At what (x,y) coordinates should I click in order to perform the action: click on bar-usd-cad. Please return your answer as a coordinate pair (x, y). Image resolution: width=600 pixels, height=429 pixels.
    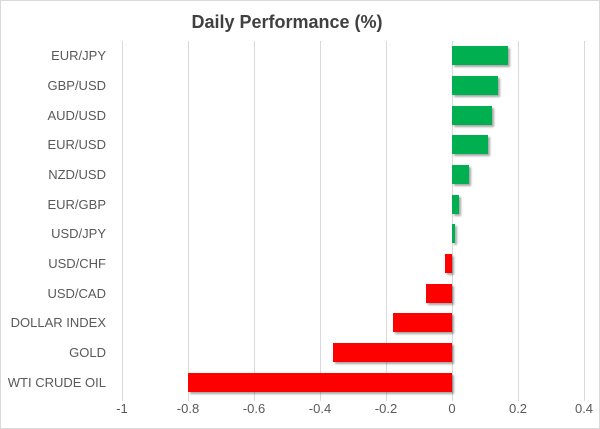
    Looking at the image, I should click on (438, 293).